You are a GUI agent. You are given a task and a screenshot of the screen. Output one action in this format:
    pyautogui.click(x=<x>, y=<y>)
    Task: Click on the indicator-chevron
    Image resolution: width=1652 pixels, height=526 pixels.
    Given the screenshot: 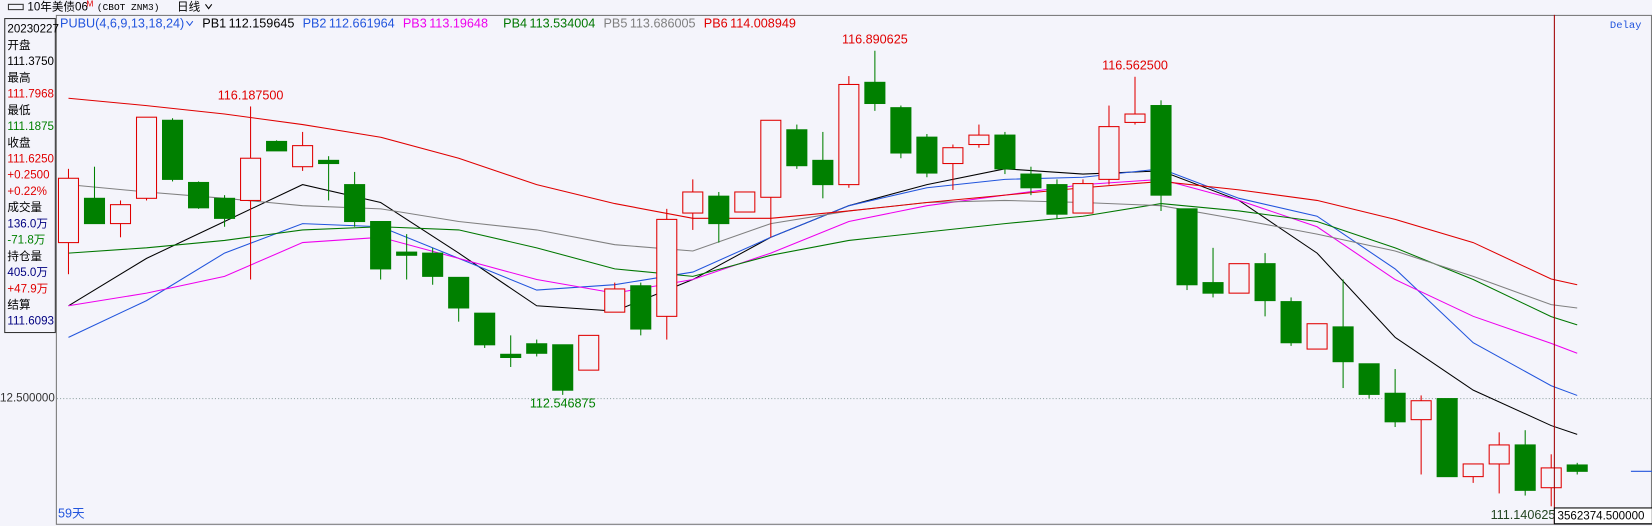 What is the action you would take?
    pyautogui.click(x=190, y=23)
    